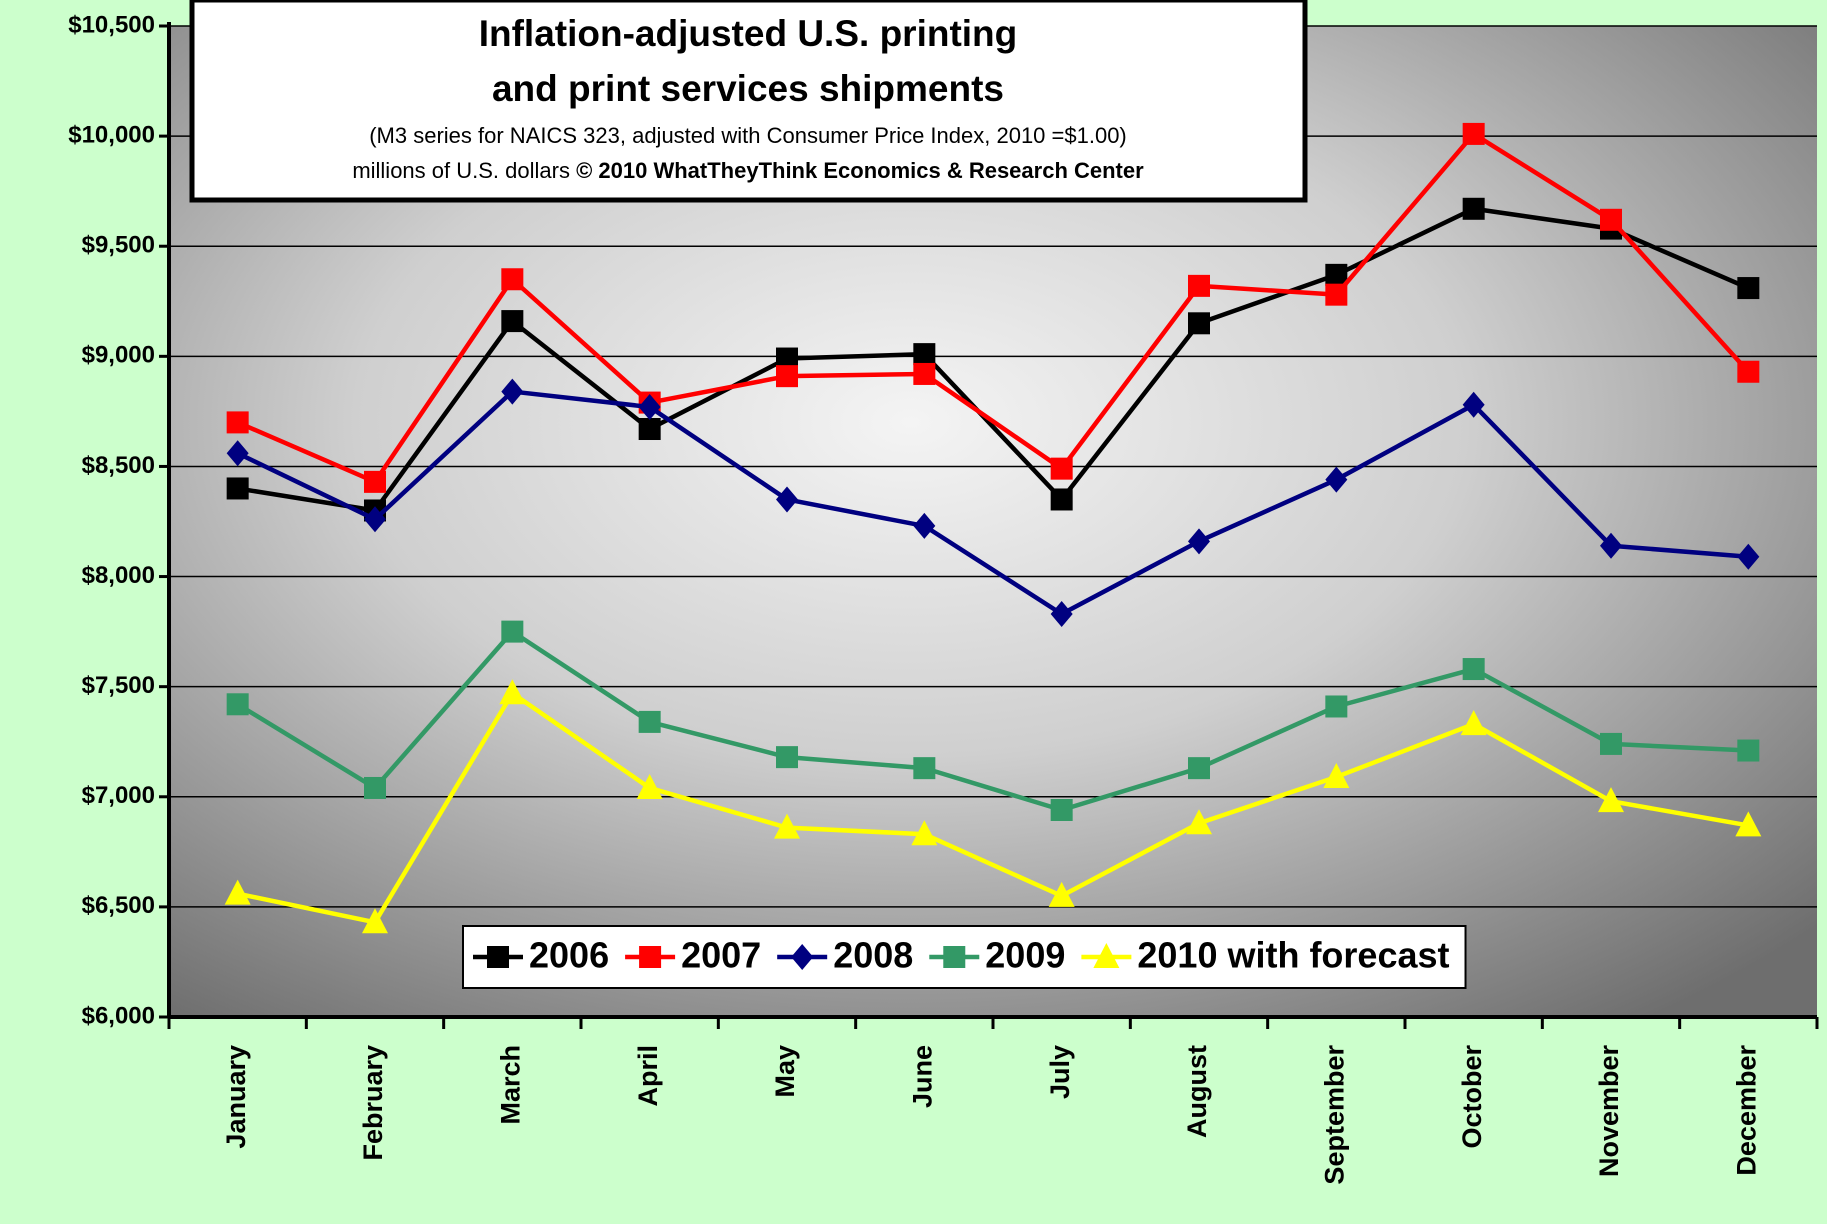 This screenshot has width=1827, height=1224. What do you see at coordinates (748, 33) in the screenshot?
I see `chart-title: Inflation-adjusted U.S. printing` at bounding box center [748, 33].